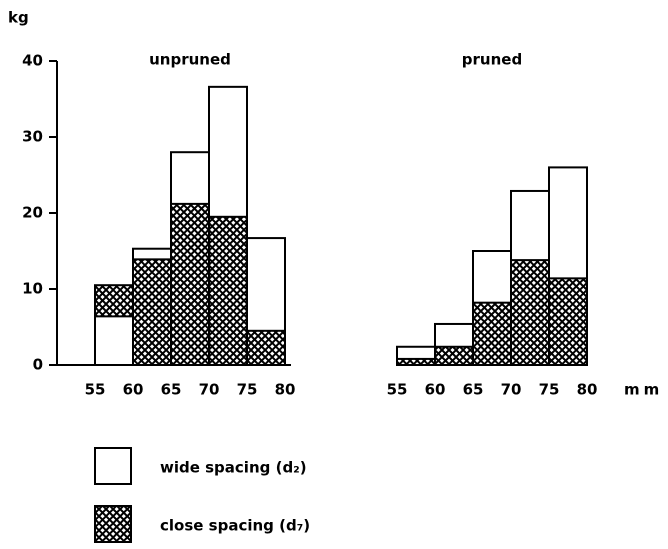 This screenshot has width=668, height=549. I want to click on legend-label: wide spacing (d₂), so click(233, 468).